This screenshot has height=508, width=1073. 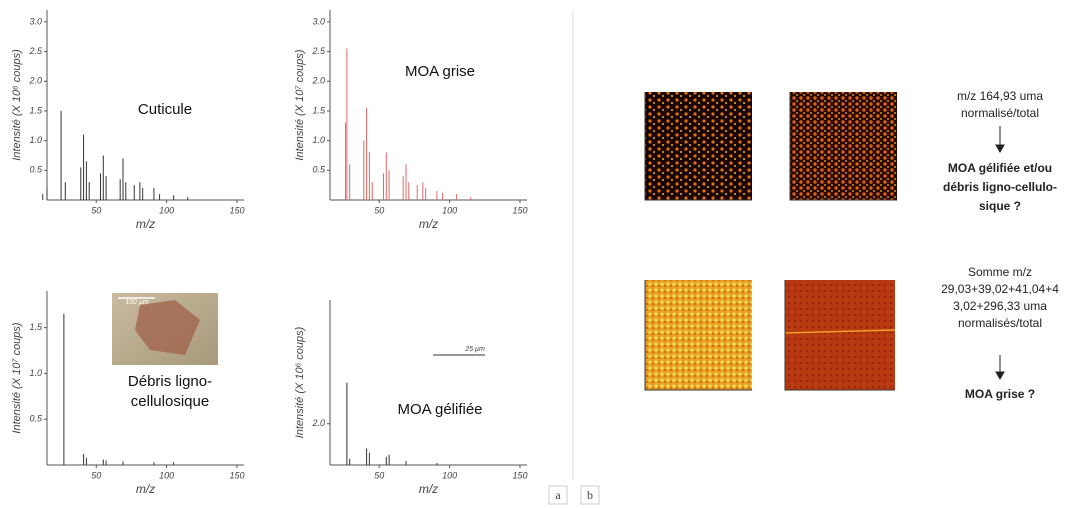 I want to click on chart-title: Débris ligno-cellulosique, so click(x=170, y=391).